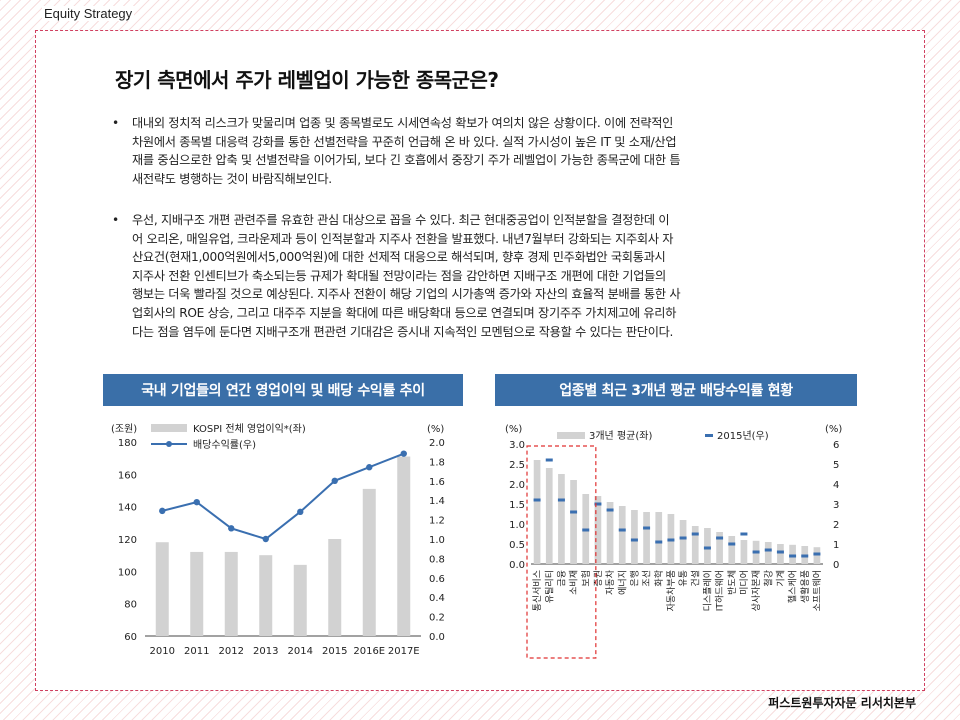 Image resolution: width=960 pixels, height=720 pixels. I want to click on y2-tick-label: 0.4, so click(437, 598).